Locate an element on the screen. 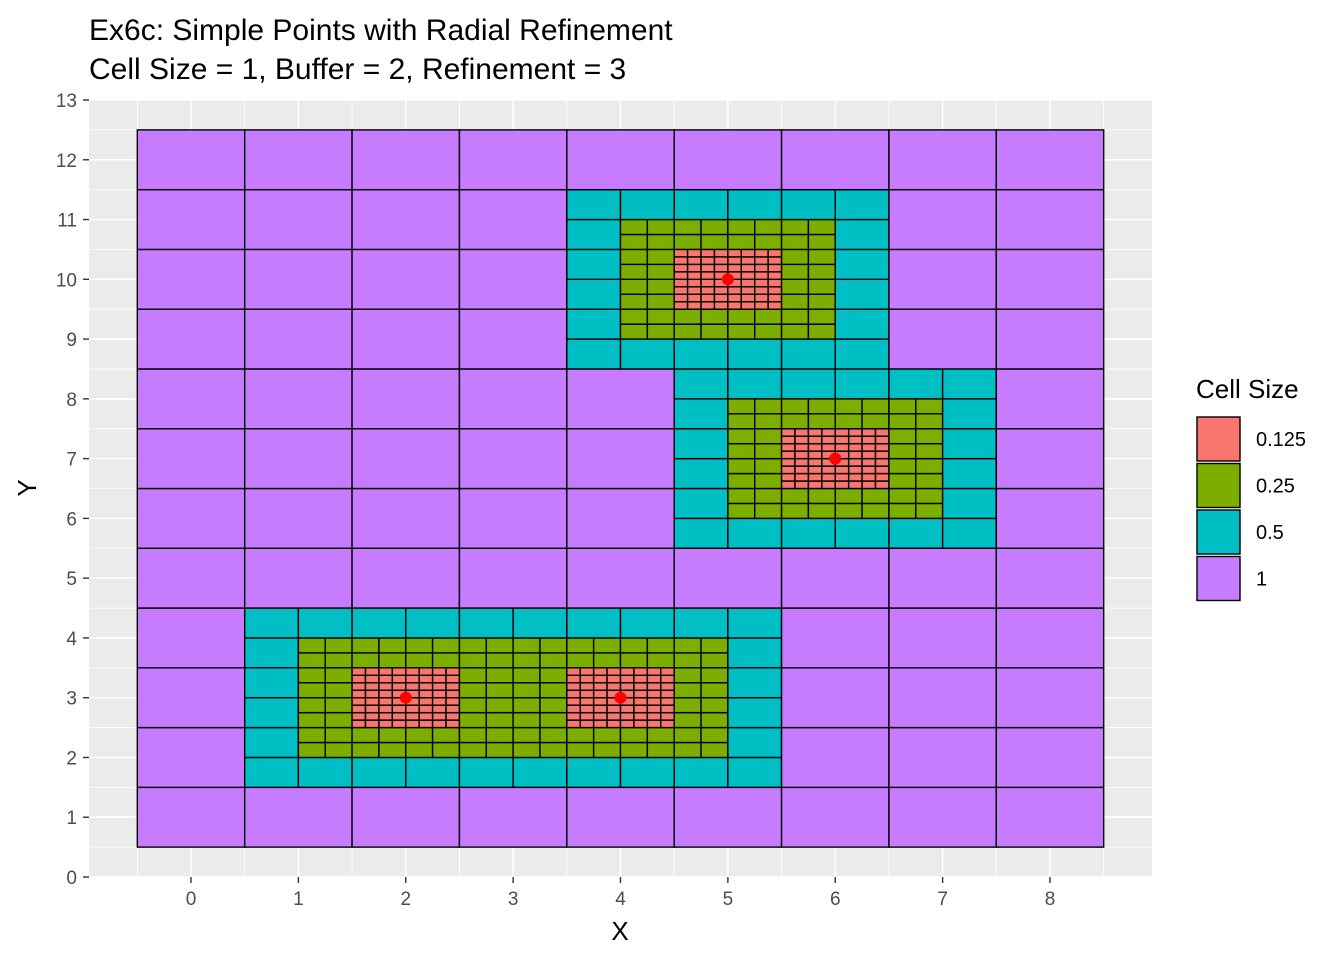 The image size is (1344, 960). y-axis-title: Y is located at coordinates (27, 487).